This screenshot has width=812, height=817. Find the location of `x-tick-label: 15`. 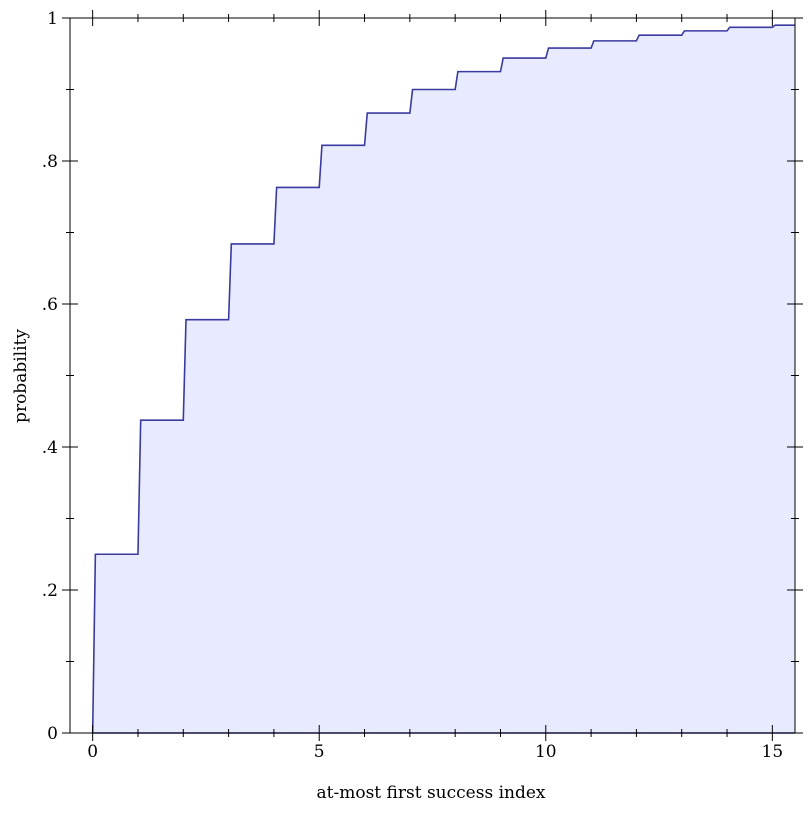

x-tick-label: 15 is located at coordinates (773, 752).